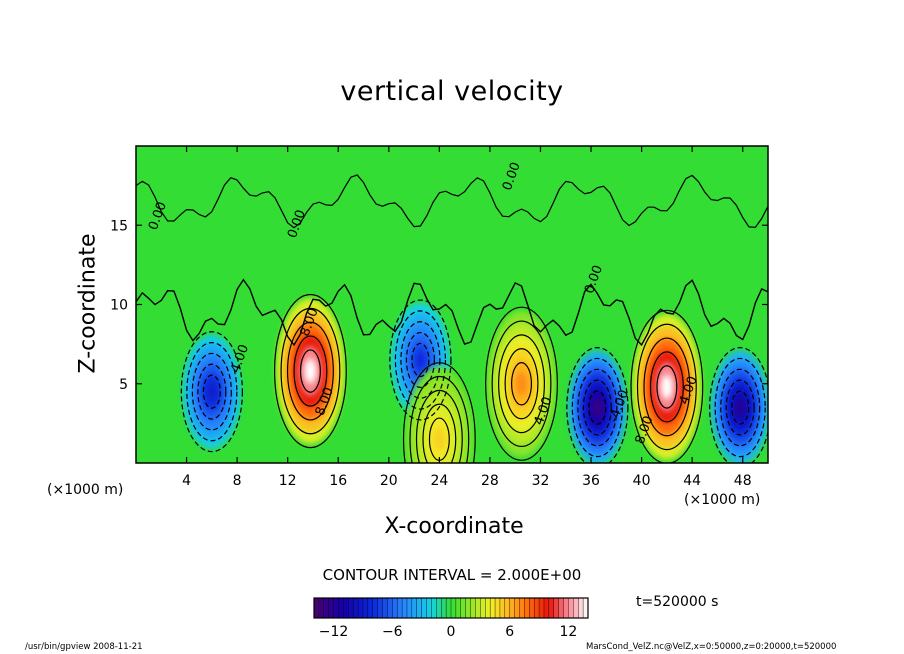  I want to click on y-tick-label: 10, so click(119, 306).